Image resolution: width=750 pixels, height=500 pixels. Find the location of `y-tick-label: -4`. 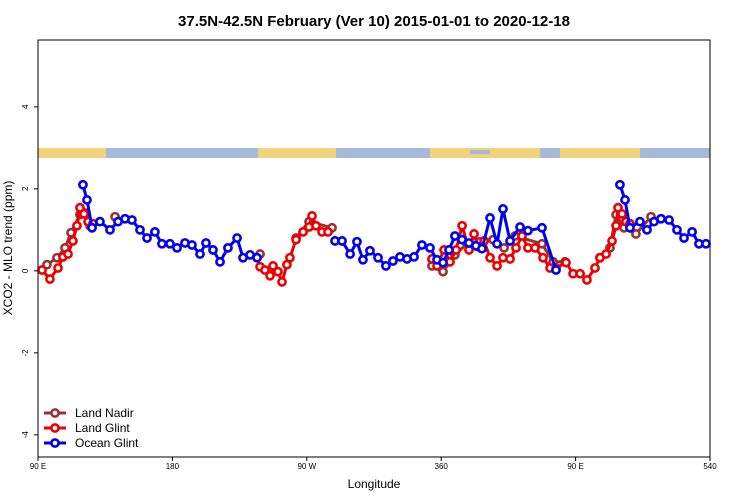

y-tick-label: -4 is located at coordinates (25, 435).